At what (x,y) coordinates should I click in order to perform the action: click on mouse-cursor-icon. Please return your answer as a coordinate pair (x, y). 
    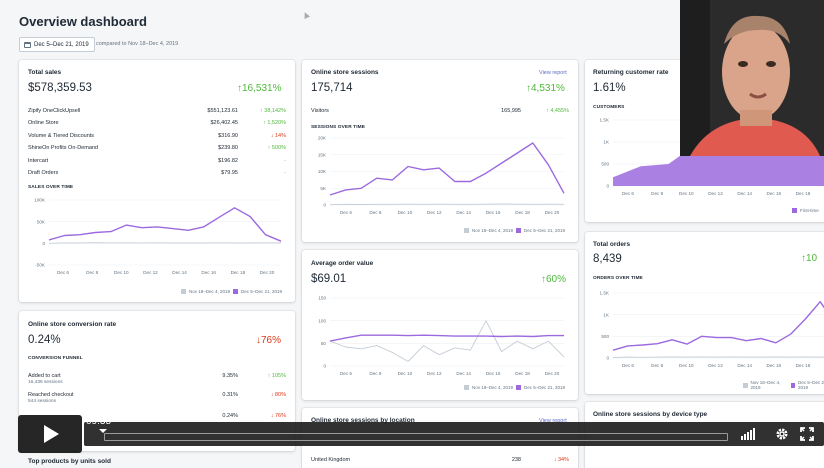
    Looking at the image, I should click on (306, 15).